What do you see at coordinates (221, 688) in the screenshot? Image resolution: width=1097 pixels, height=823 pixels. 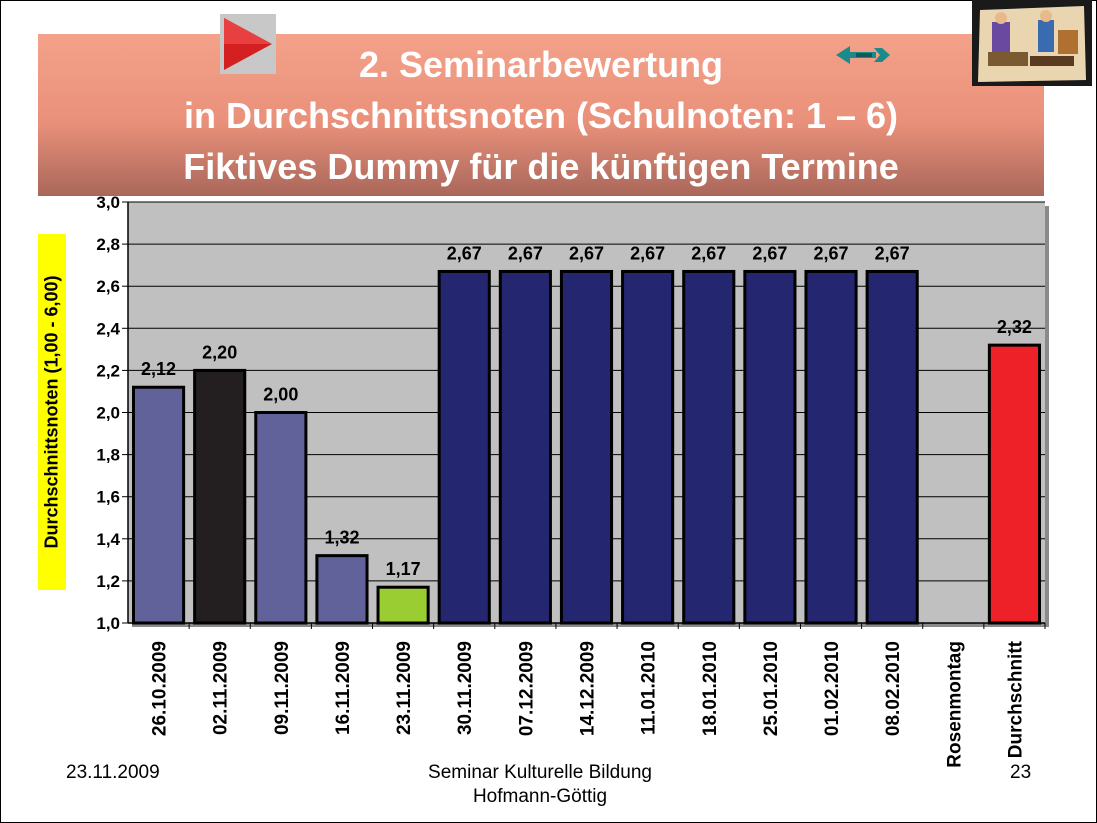 I see `x-tick-label: 02.11.2009` at bounding box center [221, 688].